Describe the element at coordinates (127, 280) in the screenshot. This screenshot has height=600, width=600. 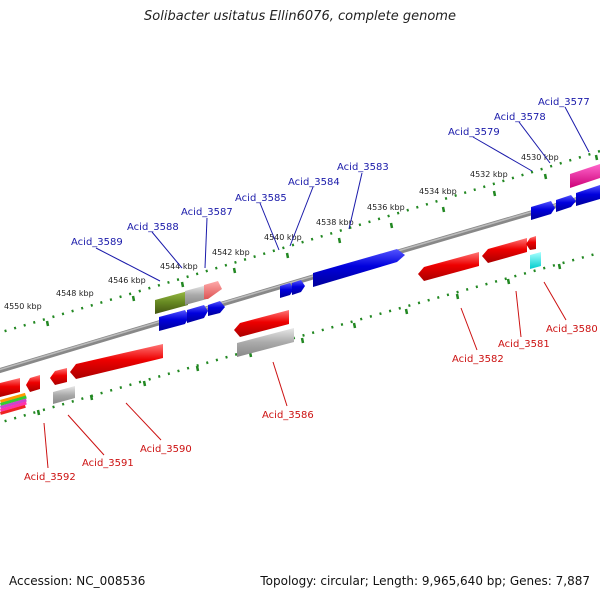
I see `scale-label: 4546 kbp` at that location.